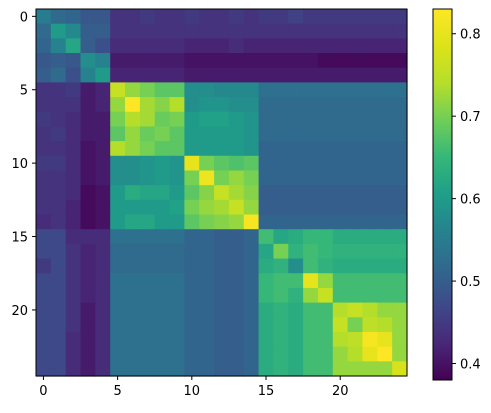 The image size is (491, 413). Describe the element at coordinates (23, 164) in the screenshot. I see `y-axis: 0 5 10 15 20` at that location.